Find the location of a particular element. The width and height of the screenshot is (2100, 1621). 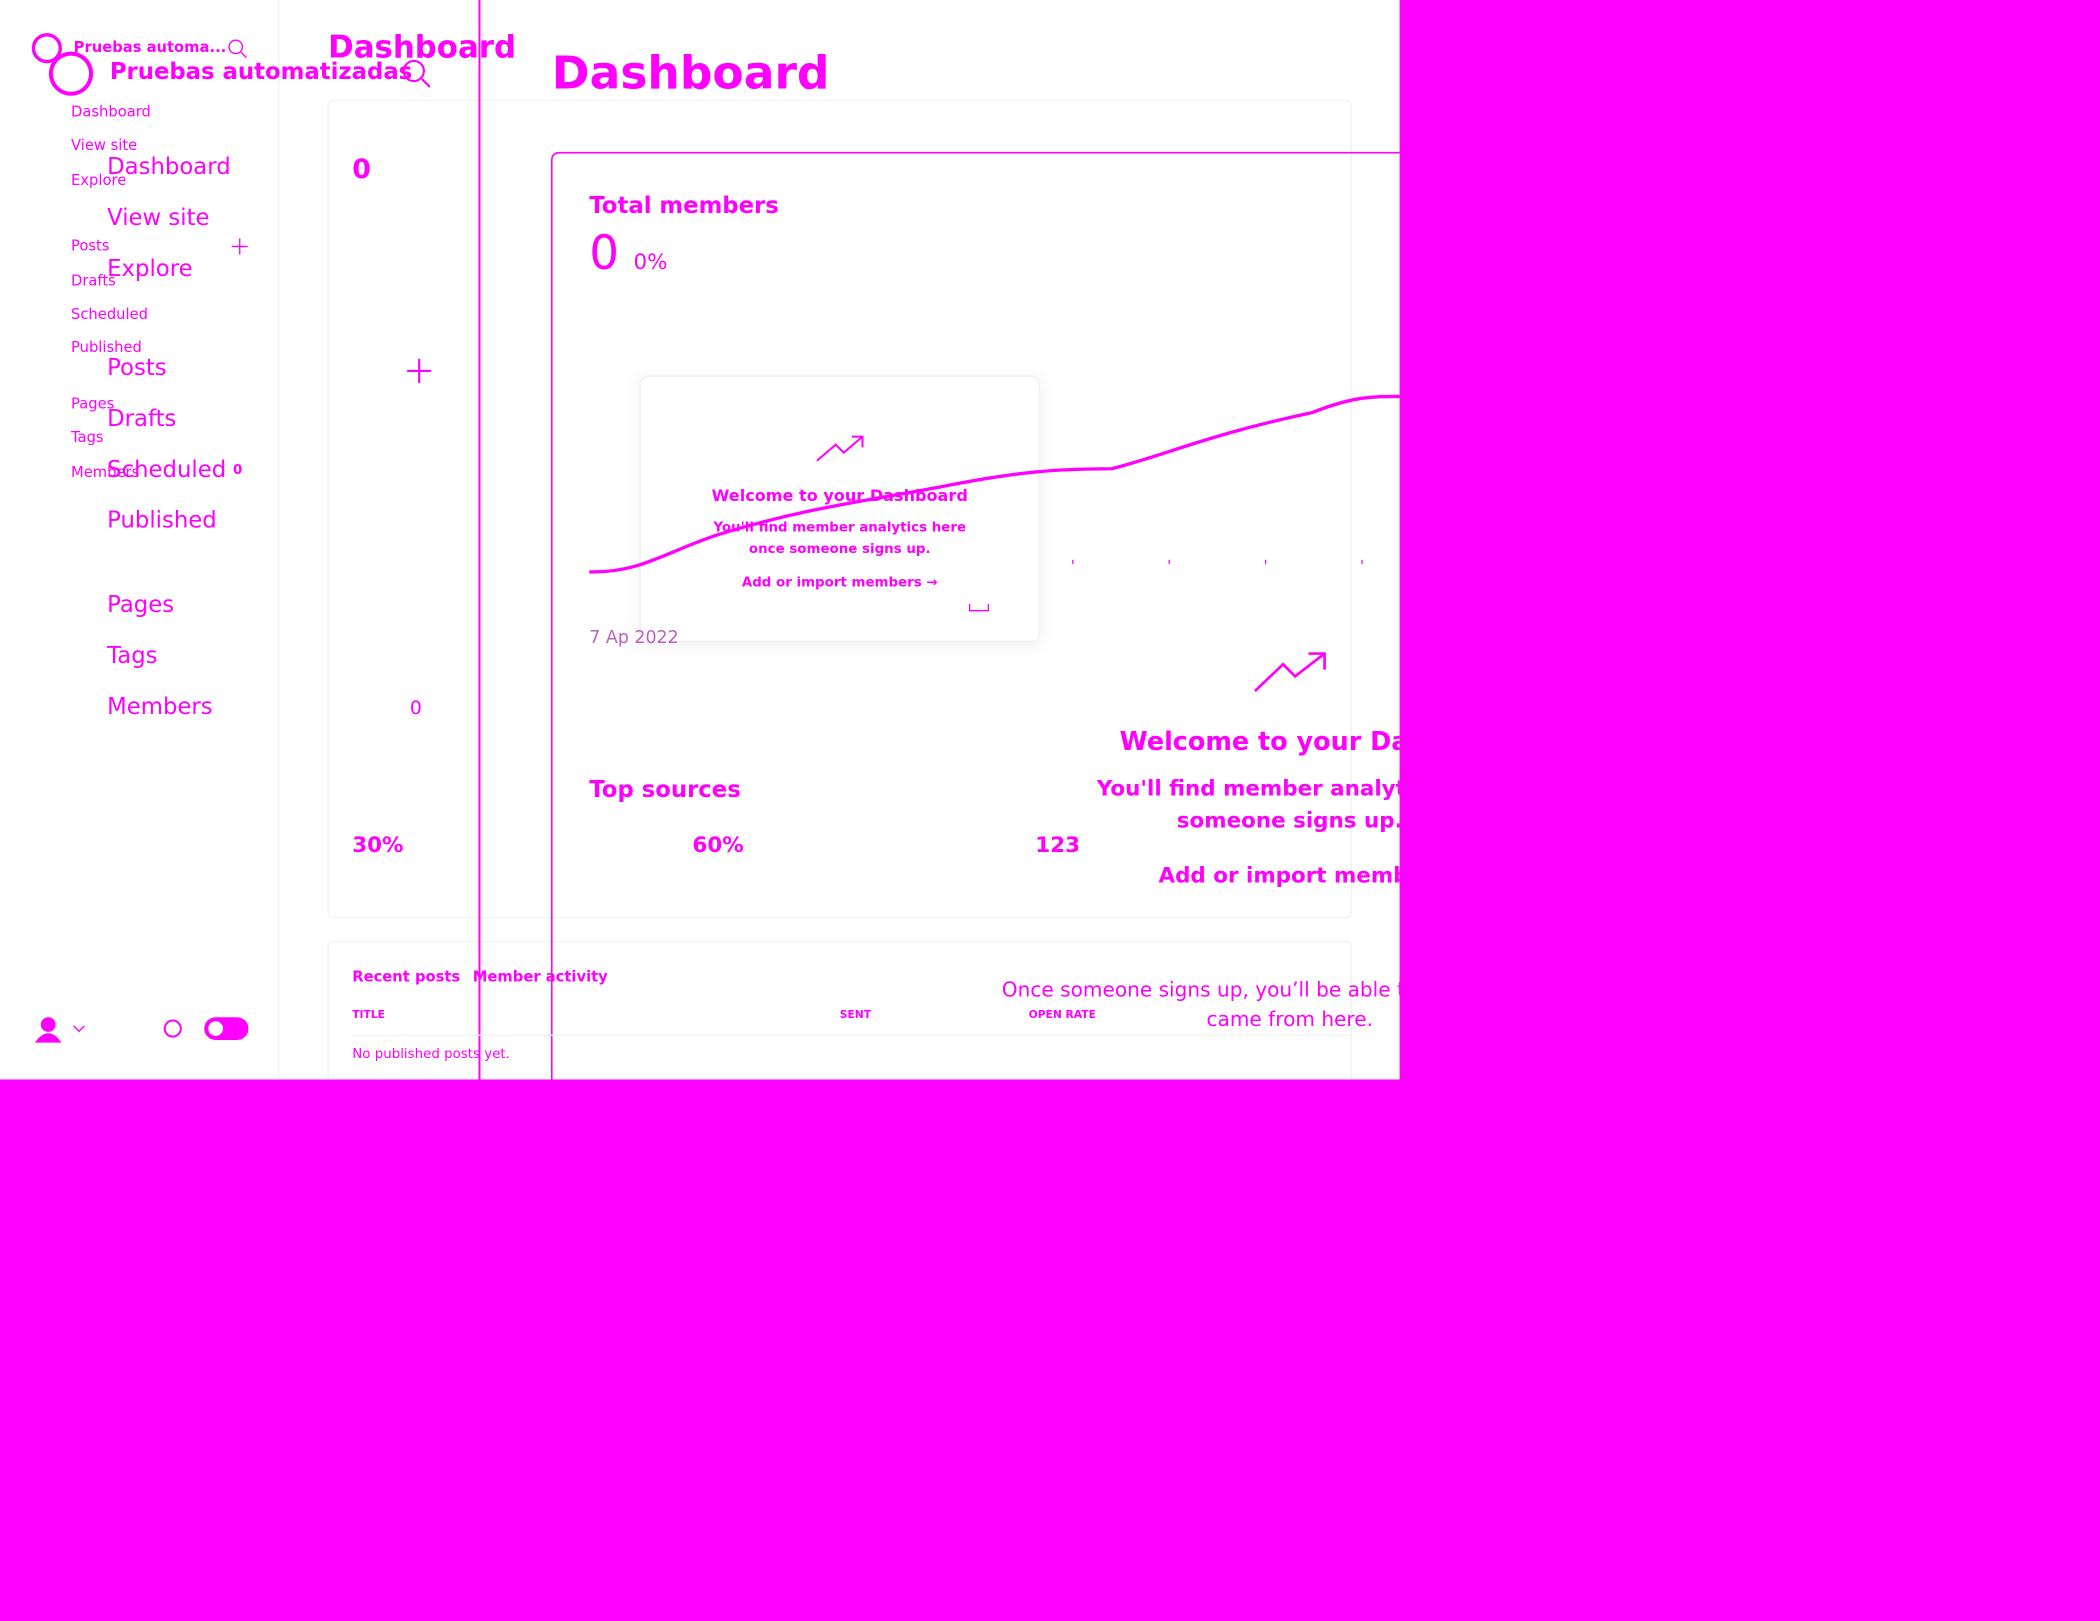

section-title: Top sources is located at coordinates (665, 790).